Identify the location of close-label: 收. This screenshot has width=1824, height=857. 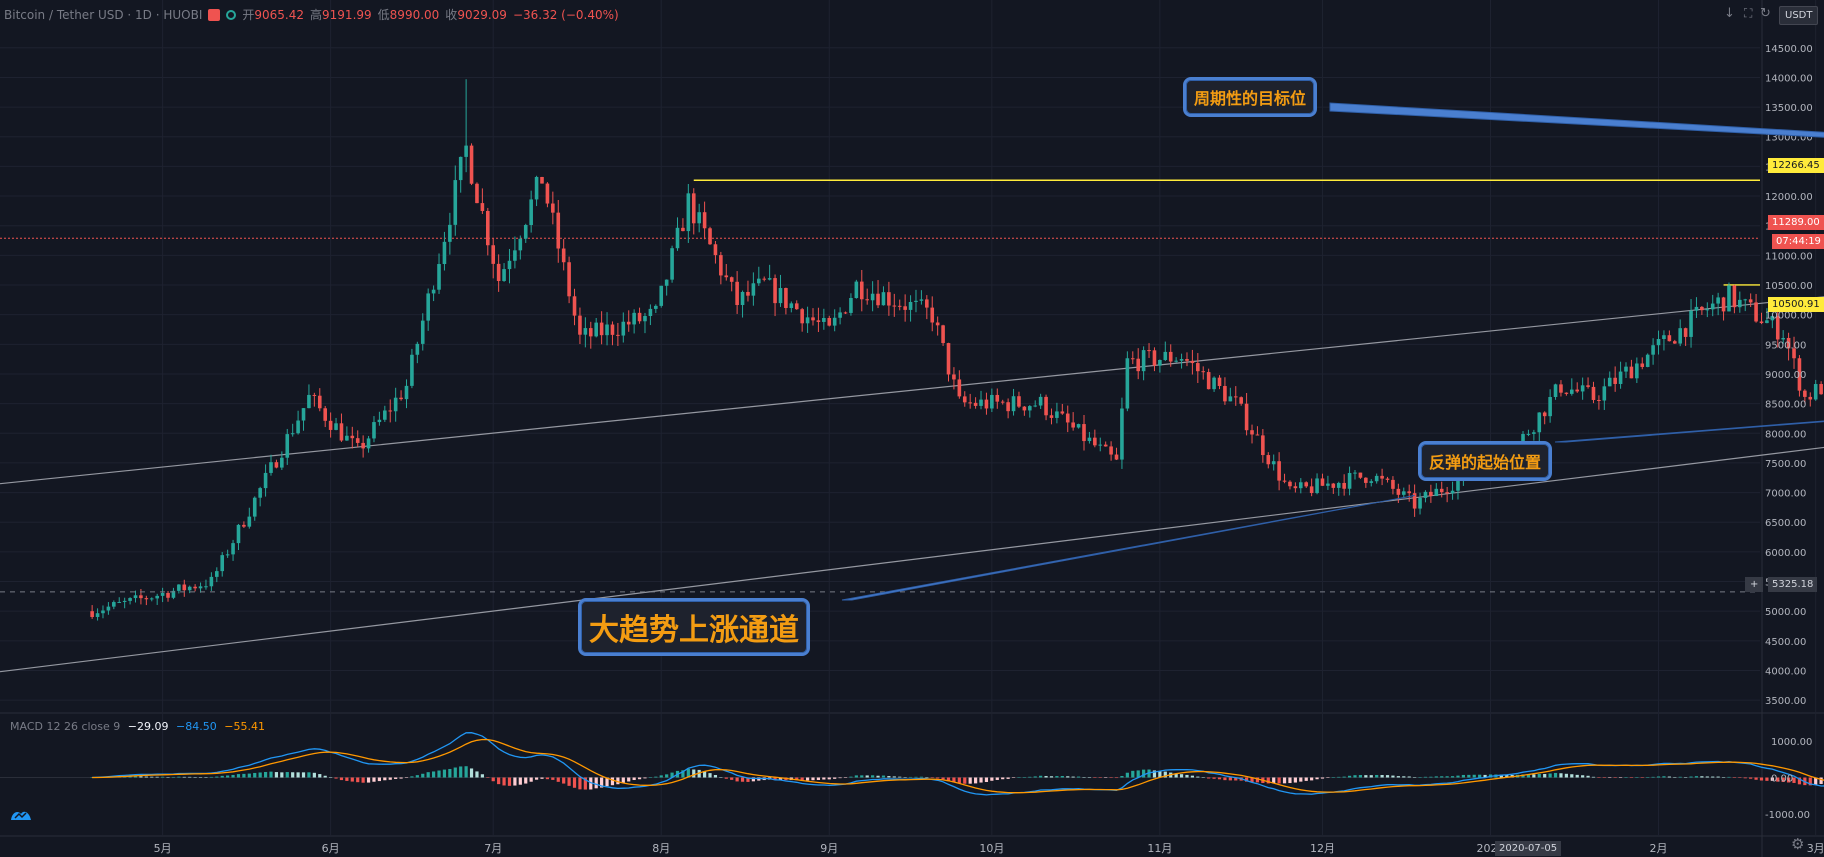
(451, 15).